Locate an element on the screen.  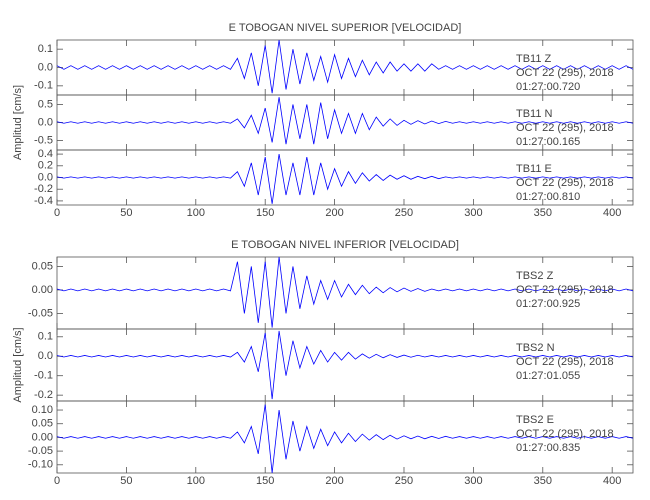
time-label: 01:27:00.925 is located at coordinates (548, 304).